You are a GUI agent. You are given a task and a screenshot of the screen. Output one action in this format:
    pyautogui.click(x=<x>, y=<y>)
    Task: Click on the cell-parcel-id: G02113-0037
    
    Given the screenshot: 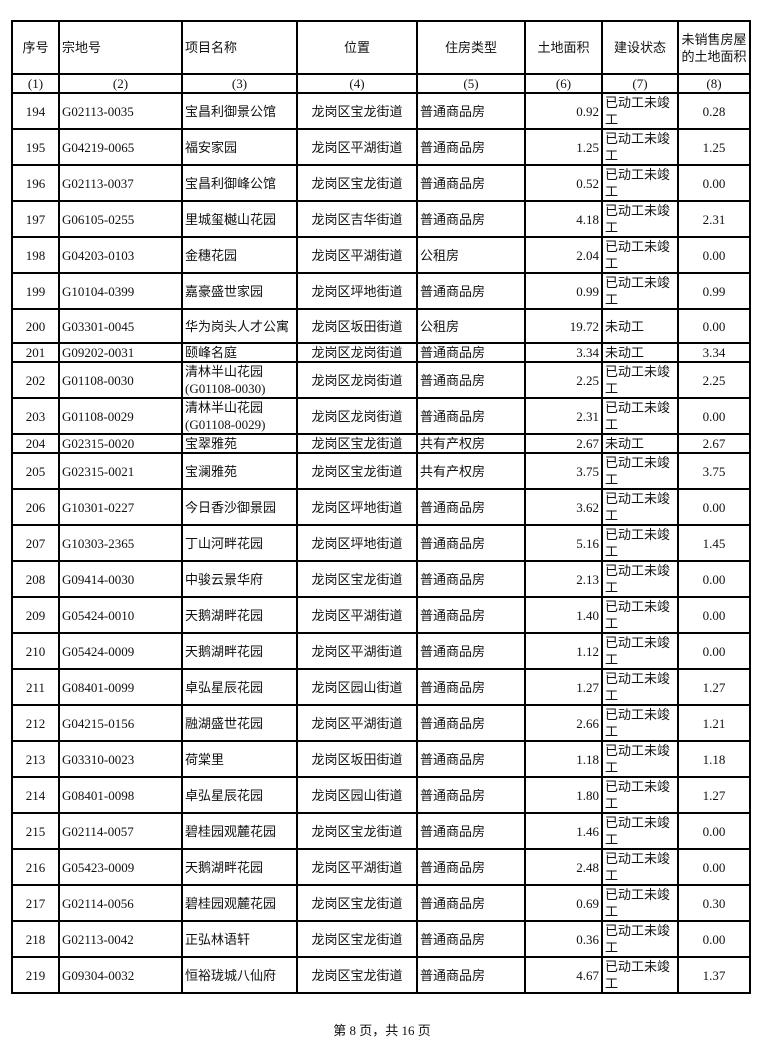 What is the action you would take?
    pyautogui.click(x=120, y=183)
    